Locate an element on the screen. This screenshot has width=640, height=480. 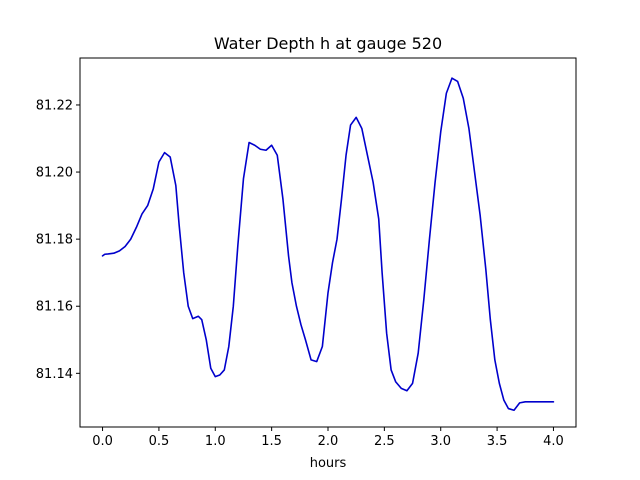
x-tick-label: 3.0 is located at coordinates (440, 441).